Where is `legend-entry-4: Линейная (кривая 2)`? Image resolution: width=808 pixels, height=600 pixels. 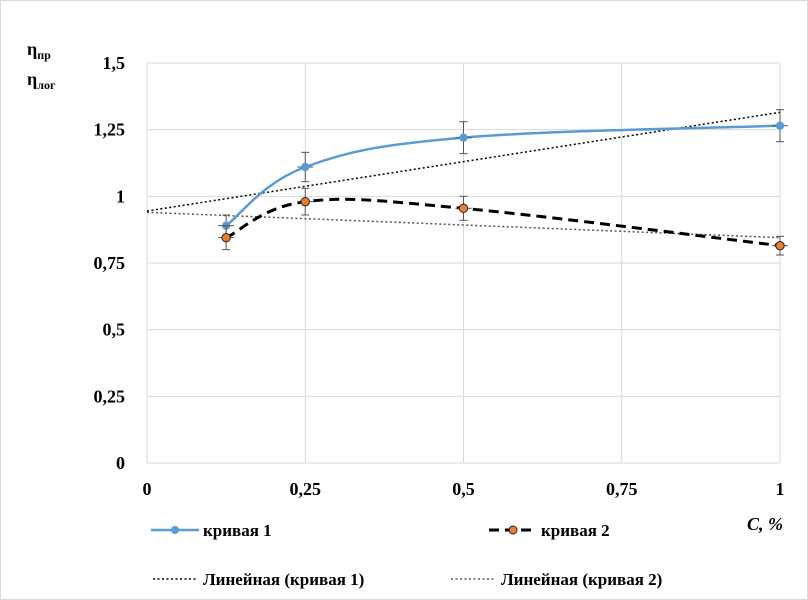 legend-entry-4: Линейная (кривая 2) is located at coordinates (556, 579).